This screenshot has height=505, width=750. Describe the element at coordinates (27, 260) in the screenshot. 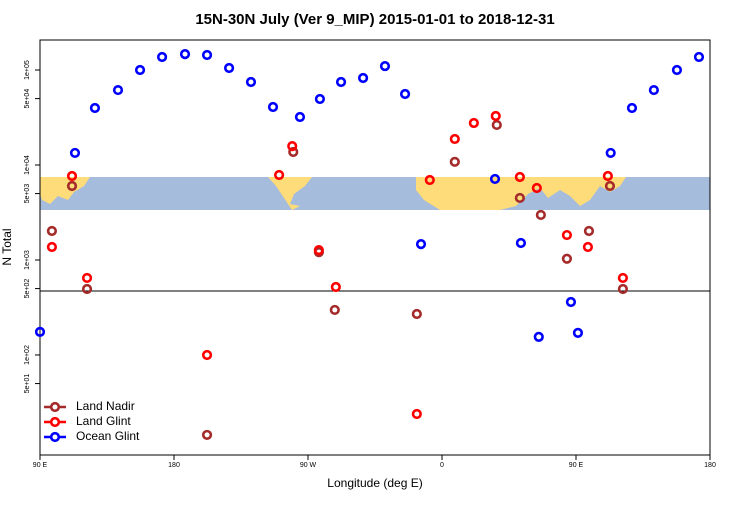

I see `y-tick-label: 1e+03` at that location.